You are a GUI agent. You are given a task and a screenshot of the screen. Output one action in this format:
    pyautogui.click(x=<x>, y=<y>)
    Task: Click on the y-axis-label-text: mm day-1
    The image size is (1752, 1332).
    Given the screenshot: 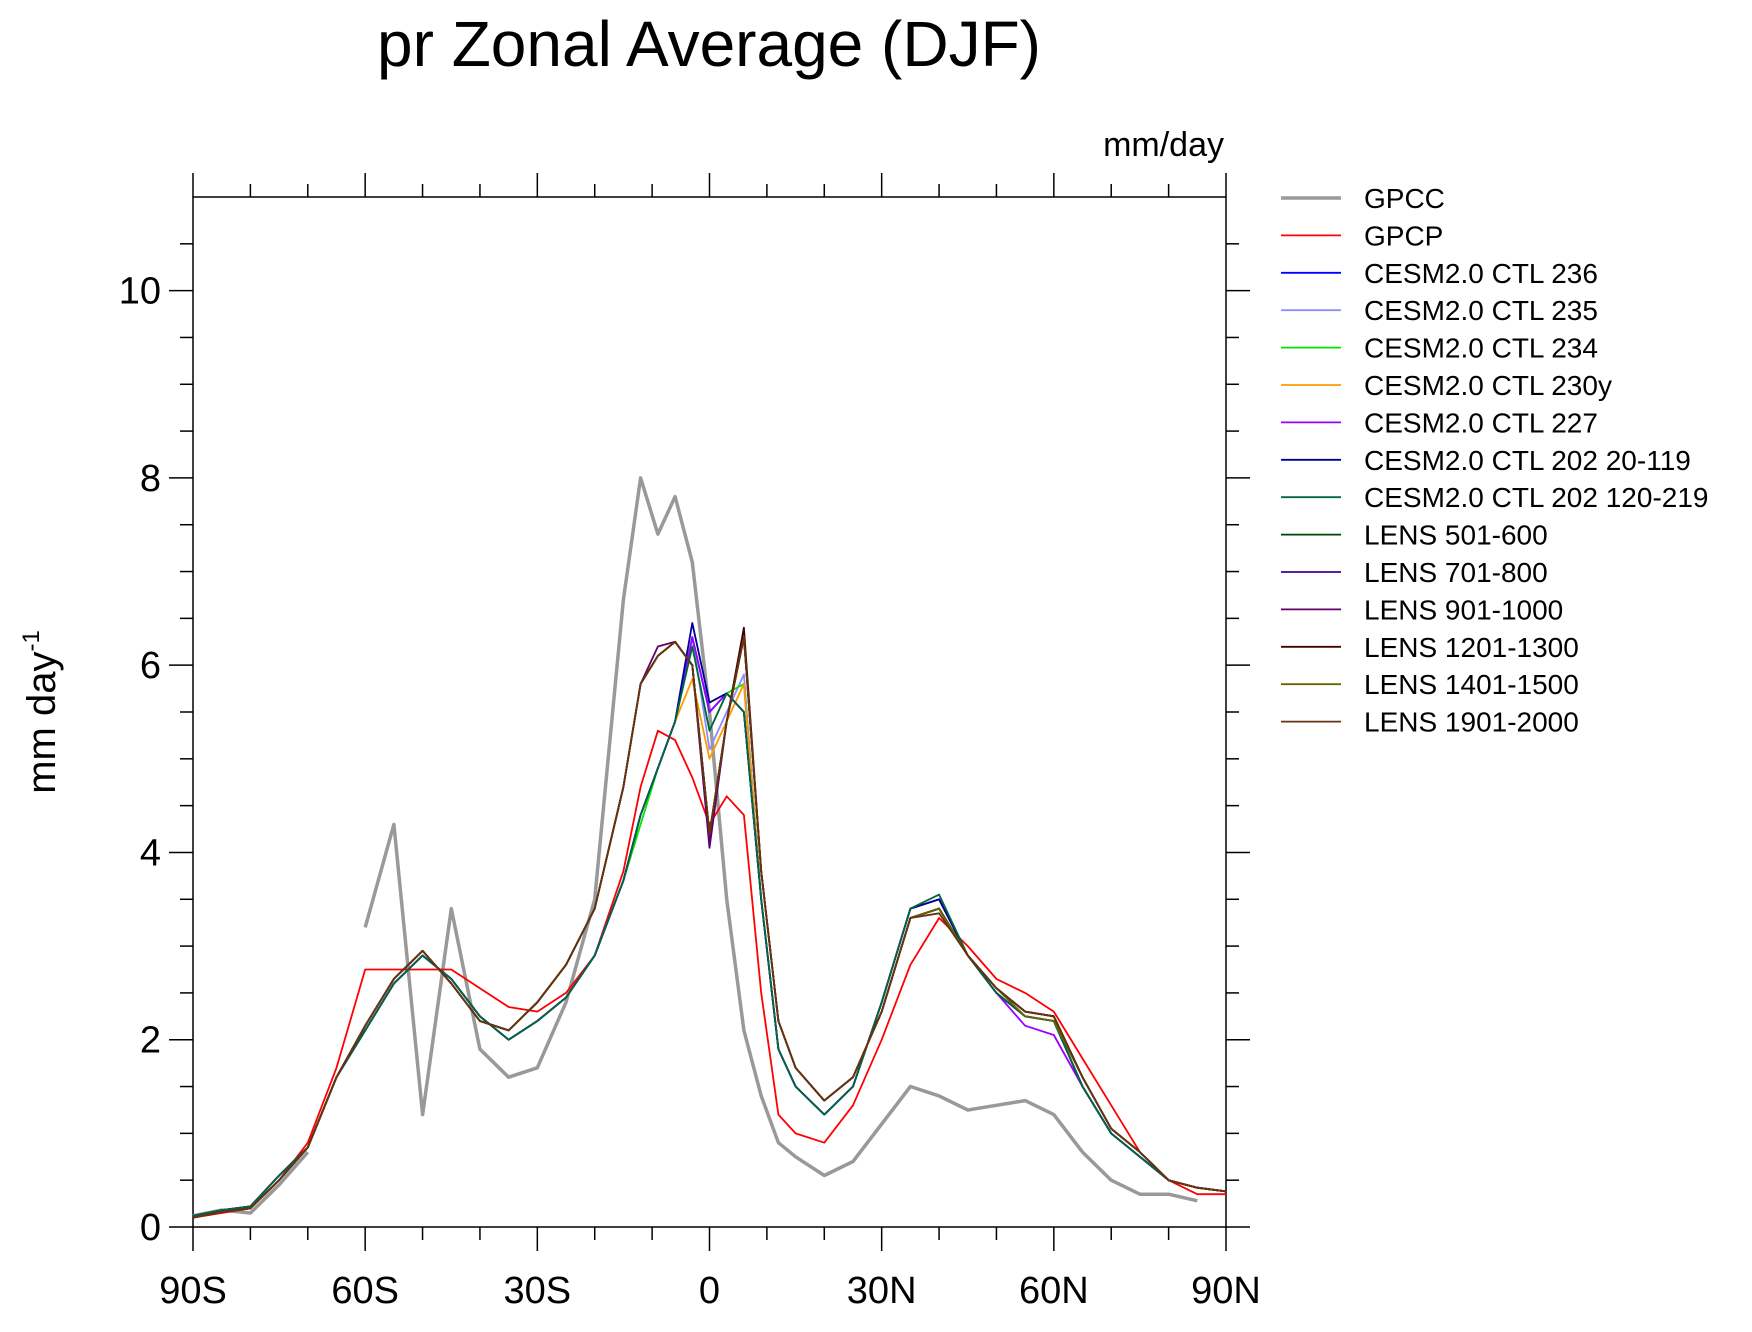 What is the action you would take?
    pyautogui.click(x=41, y=712)
    